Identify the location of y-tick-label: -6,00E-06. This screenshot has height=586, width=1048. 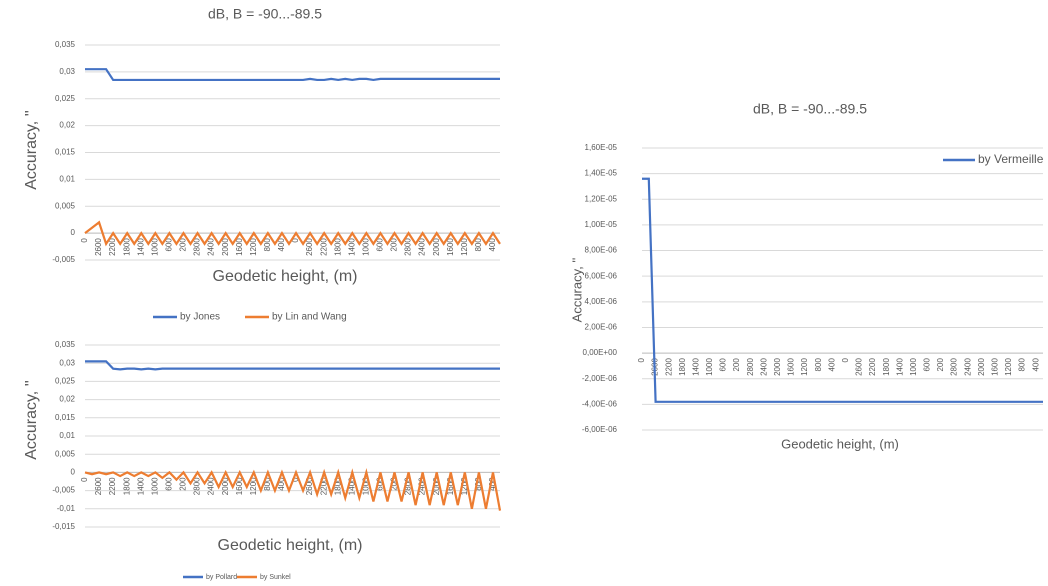
(600, 429).